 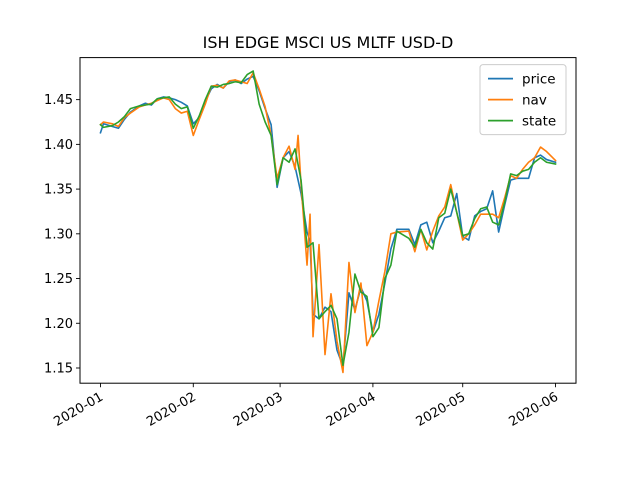 I want to click on chart-title: ISH EDGE MSCI US MLTF USD-D, so click(x=328, y=42).